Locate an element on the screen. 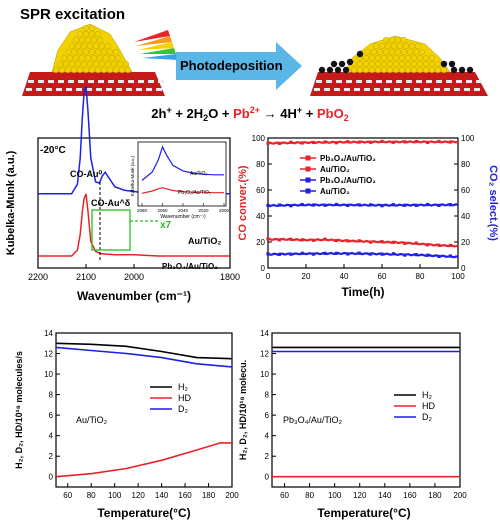 This screenshot has height=523, width=500. hd-pb-x-tick-label: 200 is located at coordinates (460, 495).